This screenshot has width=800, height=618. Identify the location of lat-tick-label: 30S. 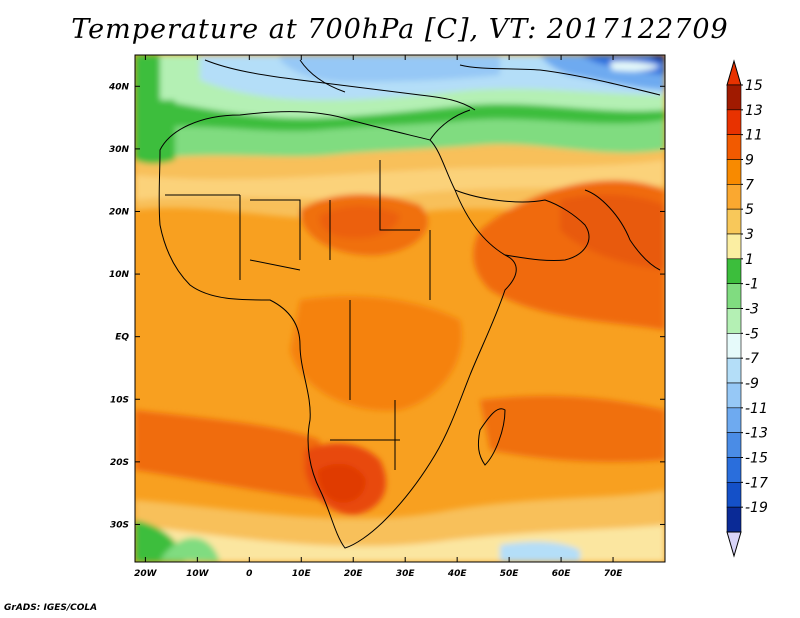
(119, 525).